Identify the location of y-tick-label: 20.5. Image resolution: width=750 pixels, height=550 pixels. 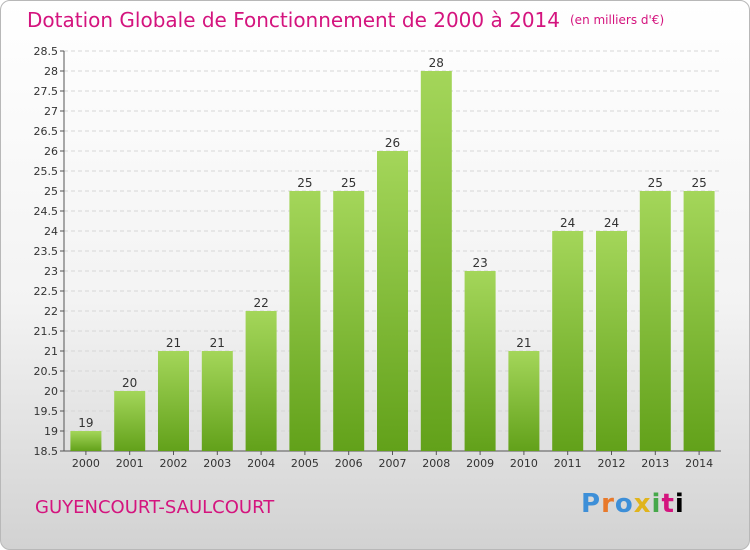
(46, 371).